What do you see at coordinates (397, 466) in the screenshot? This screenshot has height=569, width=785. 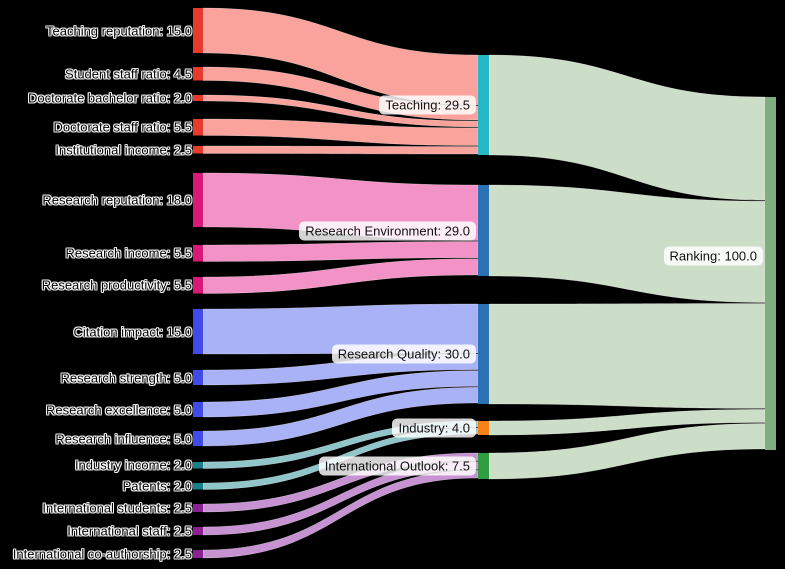 I see `label-international-outlook: International Outlook: 7.5` at bounding box center [397, 466].